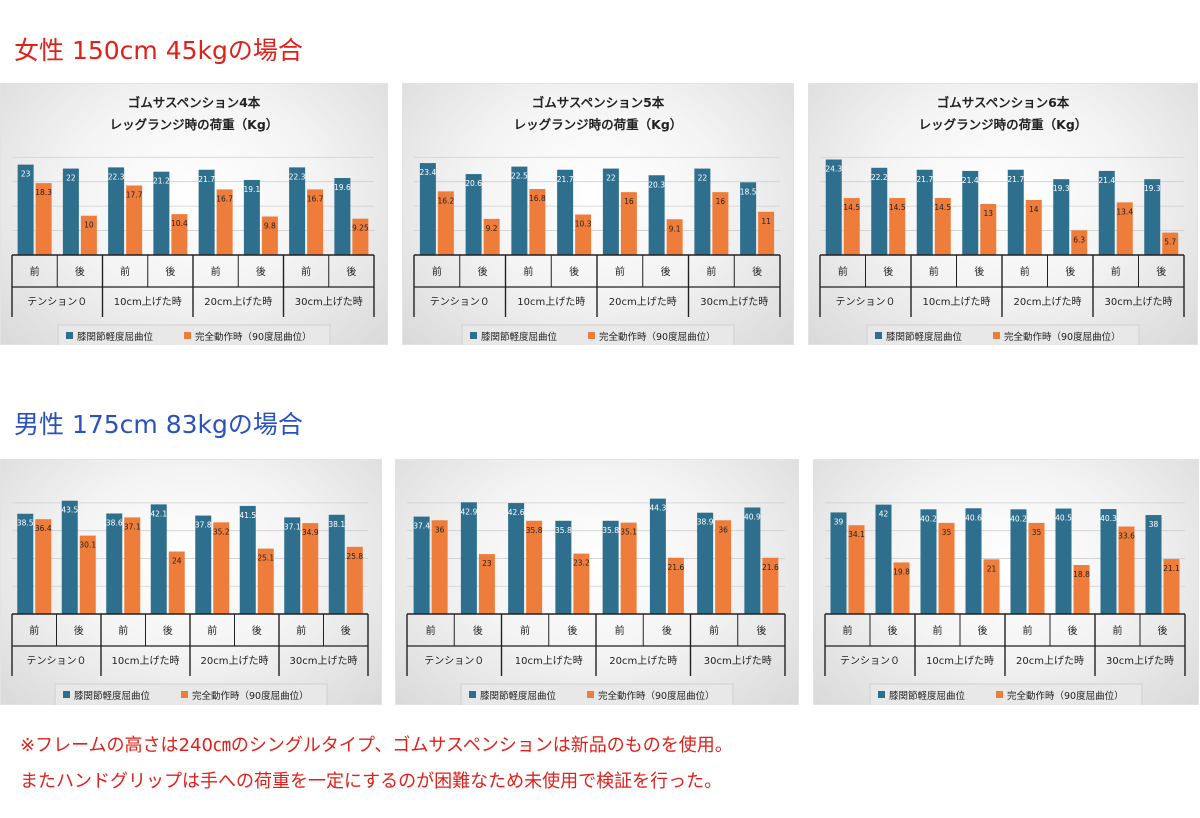  What do you see at coordinates (336, 524) in the screenshot?
I see `data-label-blue: 38.1` at bounding box center [336, 524].